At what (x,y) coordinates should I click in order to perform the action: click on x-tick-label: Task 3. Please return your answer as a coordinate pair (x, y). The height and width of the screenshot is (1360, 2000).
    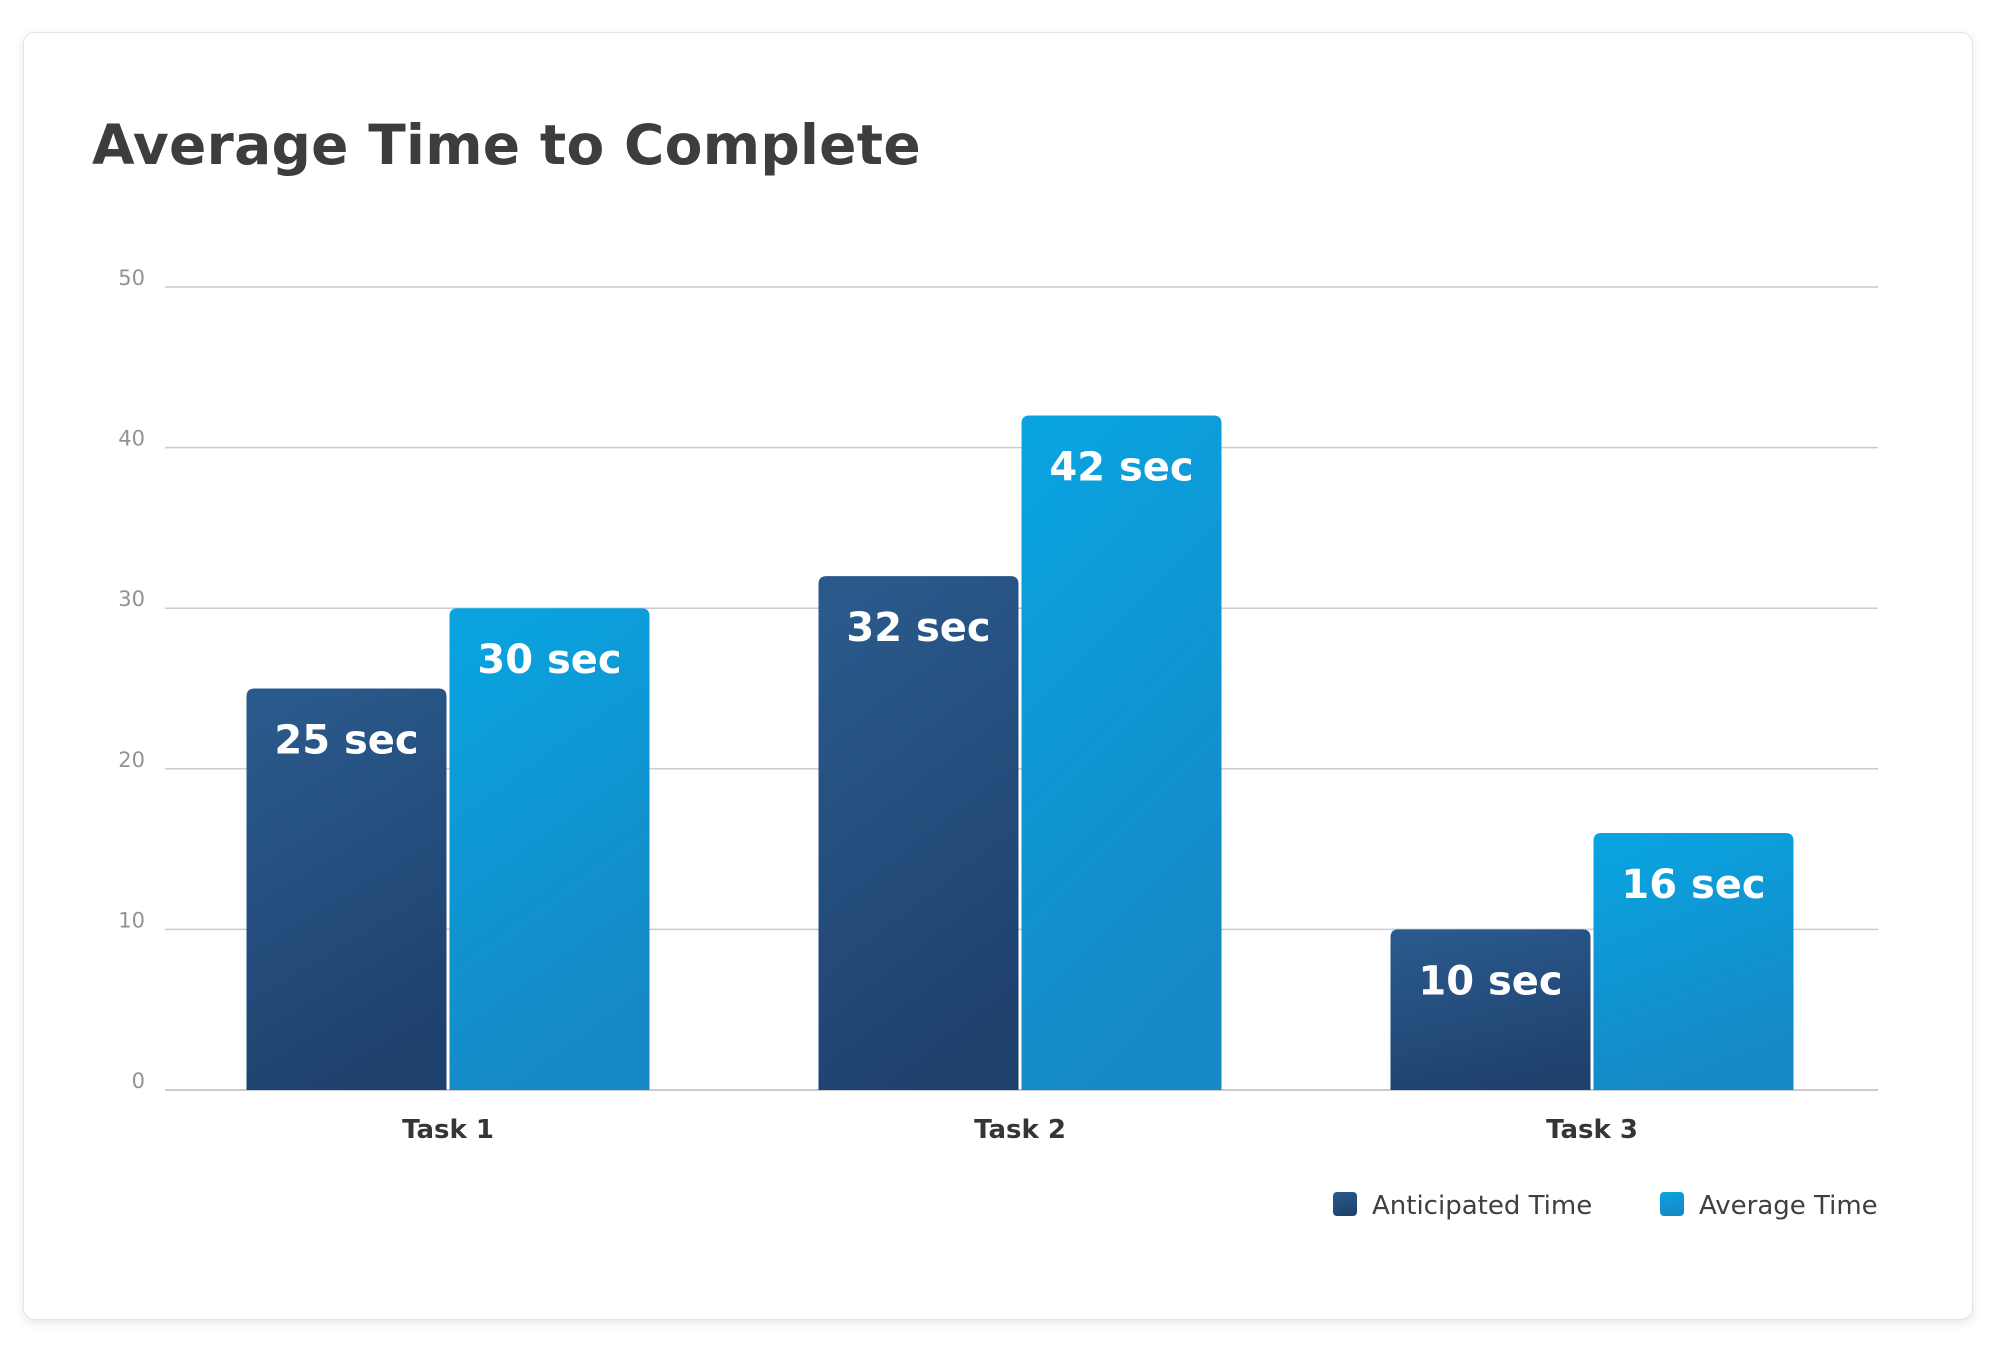
    Looking at the image, I should click on (1592, 1130).